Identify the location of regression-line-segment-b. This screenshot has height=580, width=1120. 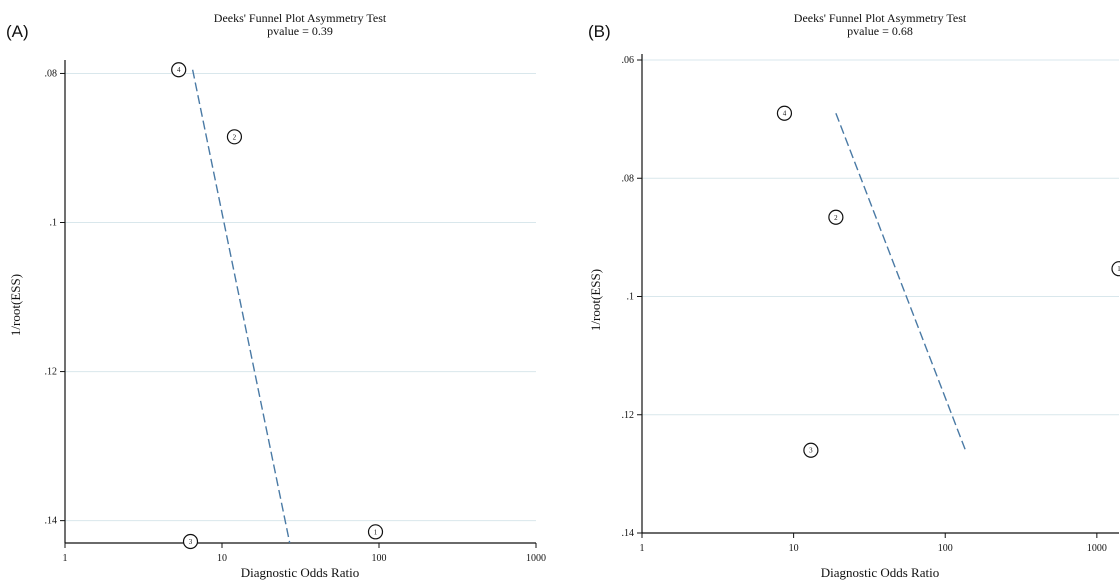
(901, 281).